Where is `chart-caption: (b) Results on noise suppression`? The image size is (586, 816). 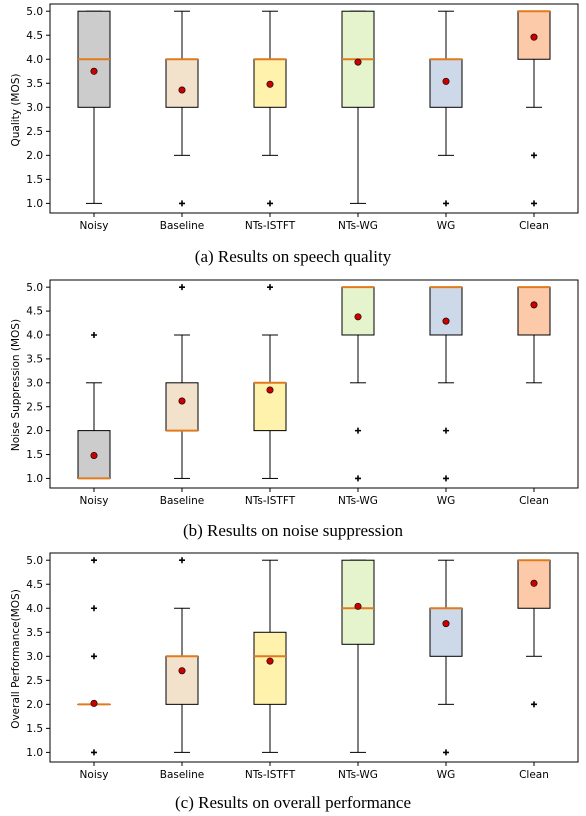
chart-caption: (b) Results on noise suppression is located at coordinates (293, 530).